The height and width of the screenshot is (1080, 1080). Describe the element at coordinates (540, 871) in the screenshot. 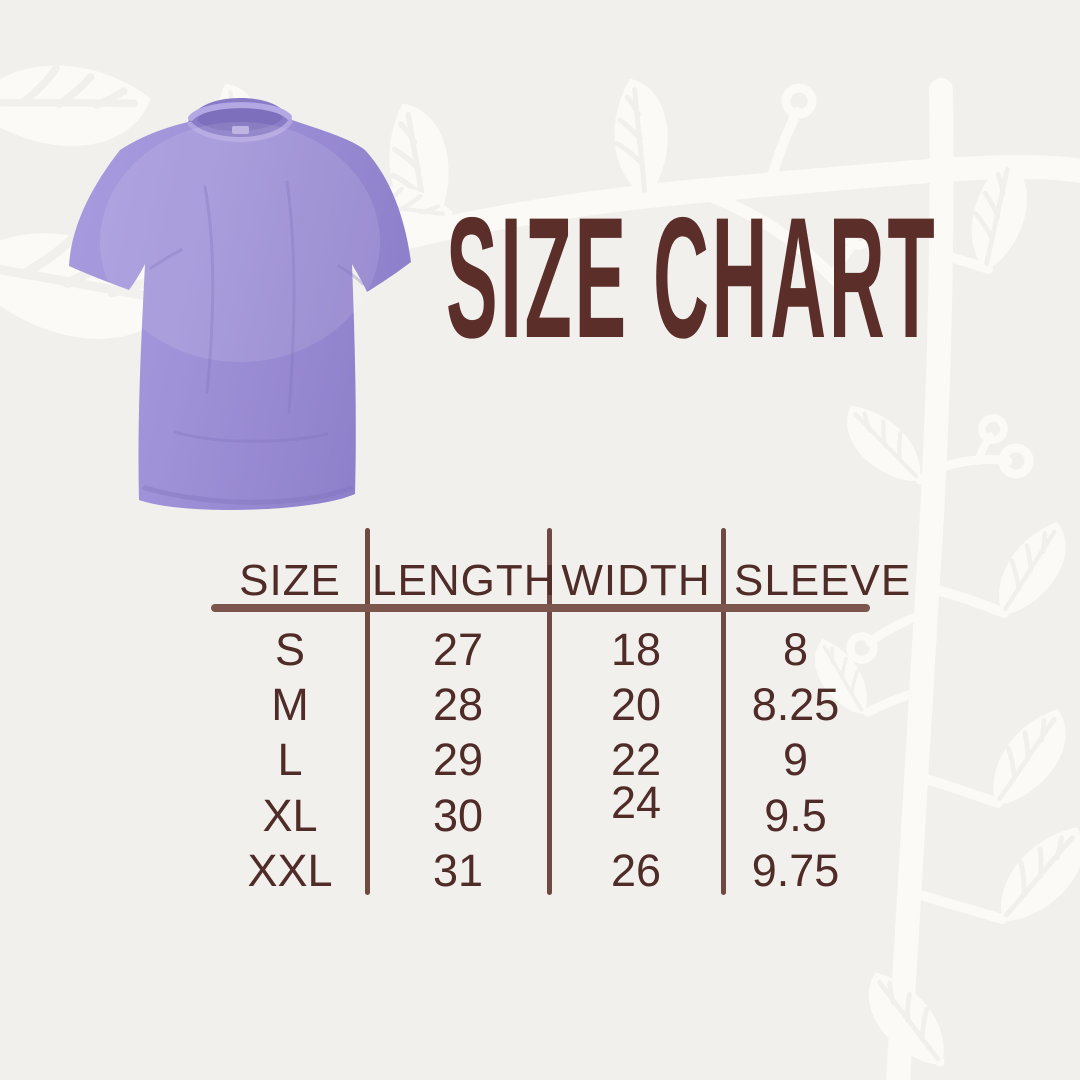

I see `table-row: XXL 31 26 9.75` at that location.